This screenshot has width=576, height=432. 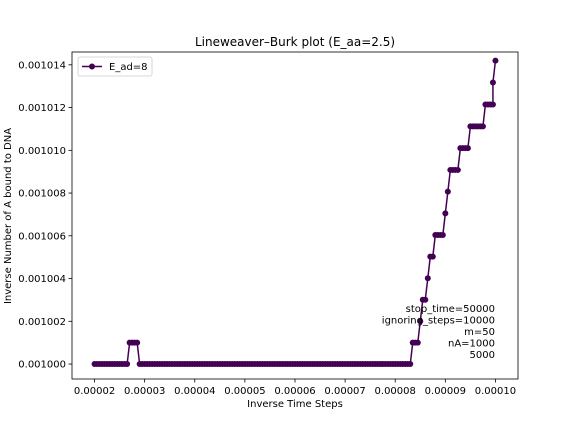 I want to click on annotation-line: nA=1000, so click(x=471, y=344).